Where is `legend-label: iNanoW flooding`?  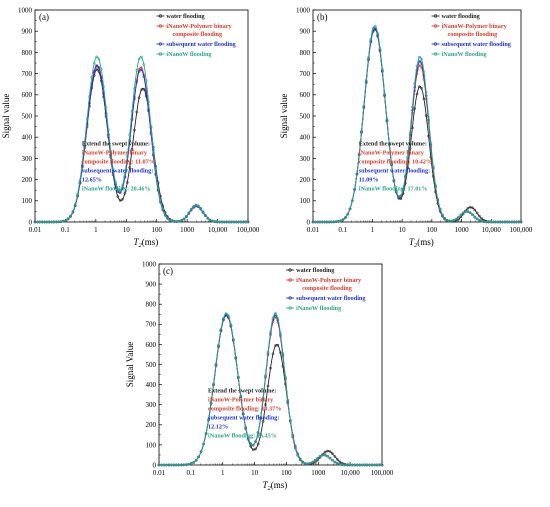 legend-label: iNanoW flooding is located at coordinates (465, 54).